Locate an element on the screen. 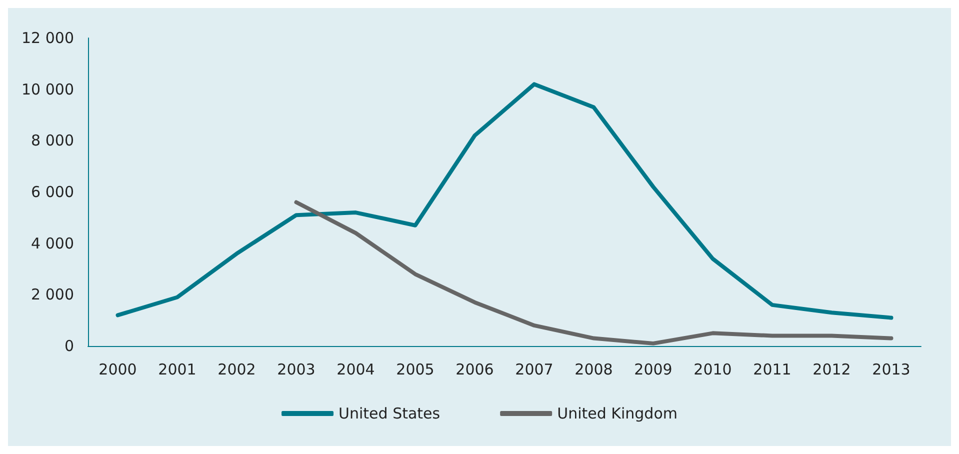 This screenshot has height=454, width=959. y-tick-label: 0 is located at coordinates (69, 346).